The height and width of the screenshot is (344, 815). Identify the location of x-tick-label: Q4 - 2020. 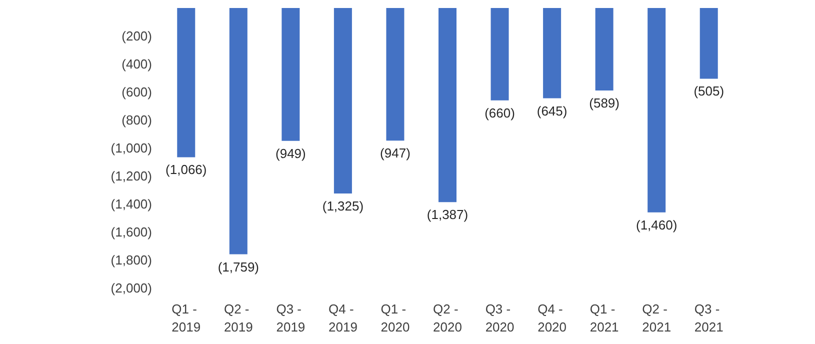
(552, 318).